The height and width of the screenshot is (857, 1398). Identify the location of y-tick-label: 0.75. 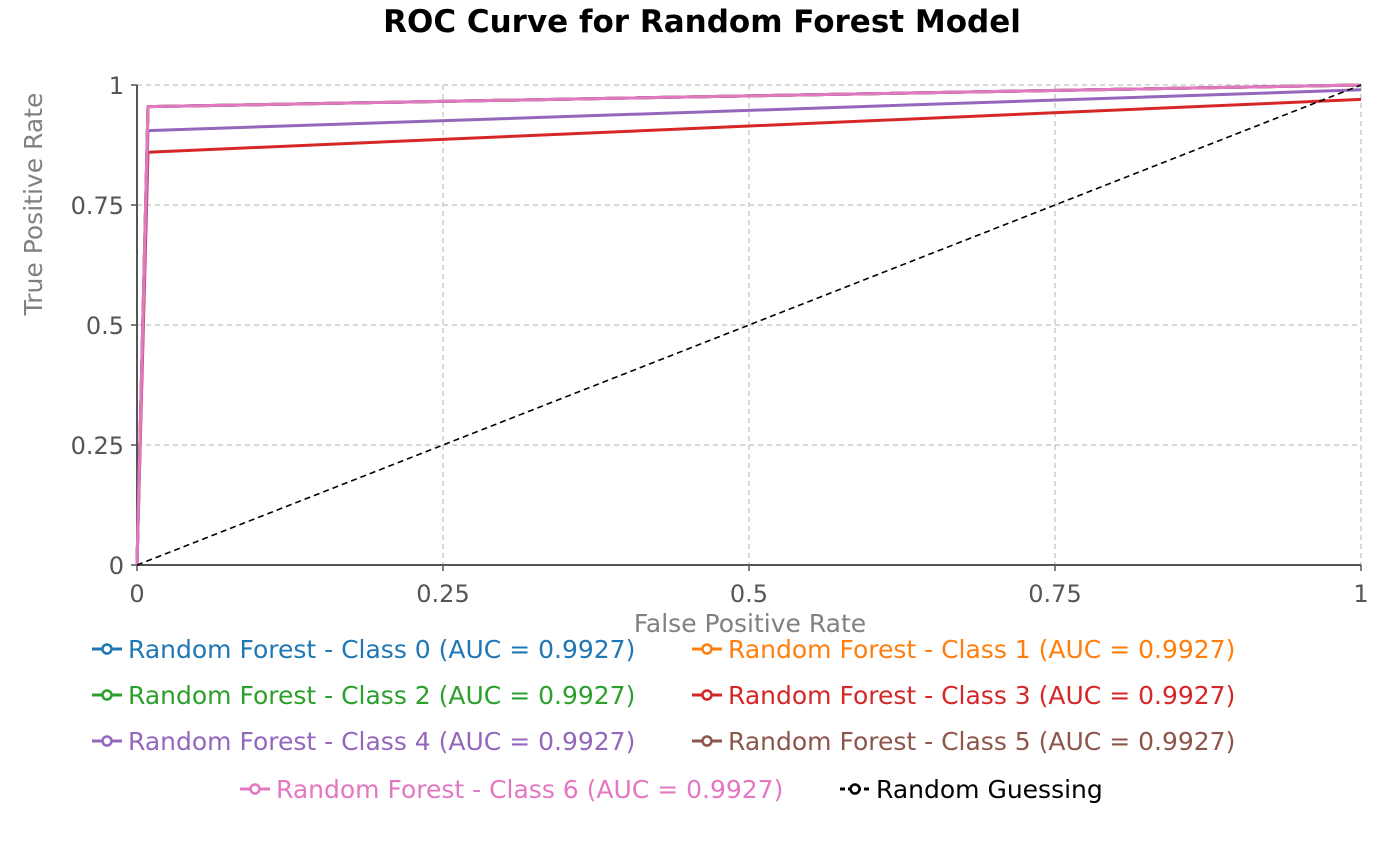
(97, 206).